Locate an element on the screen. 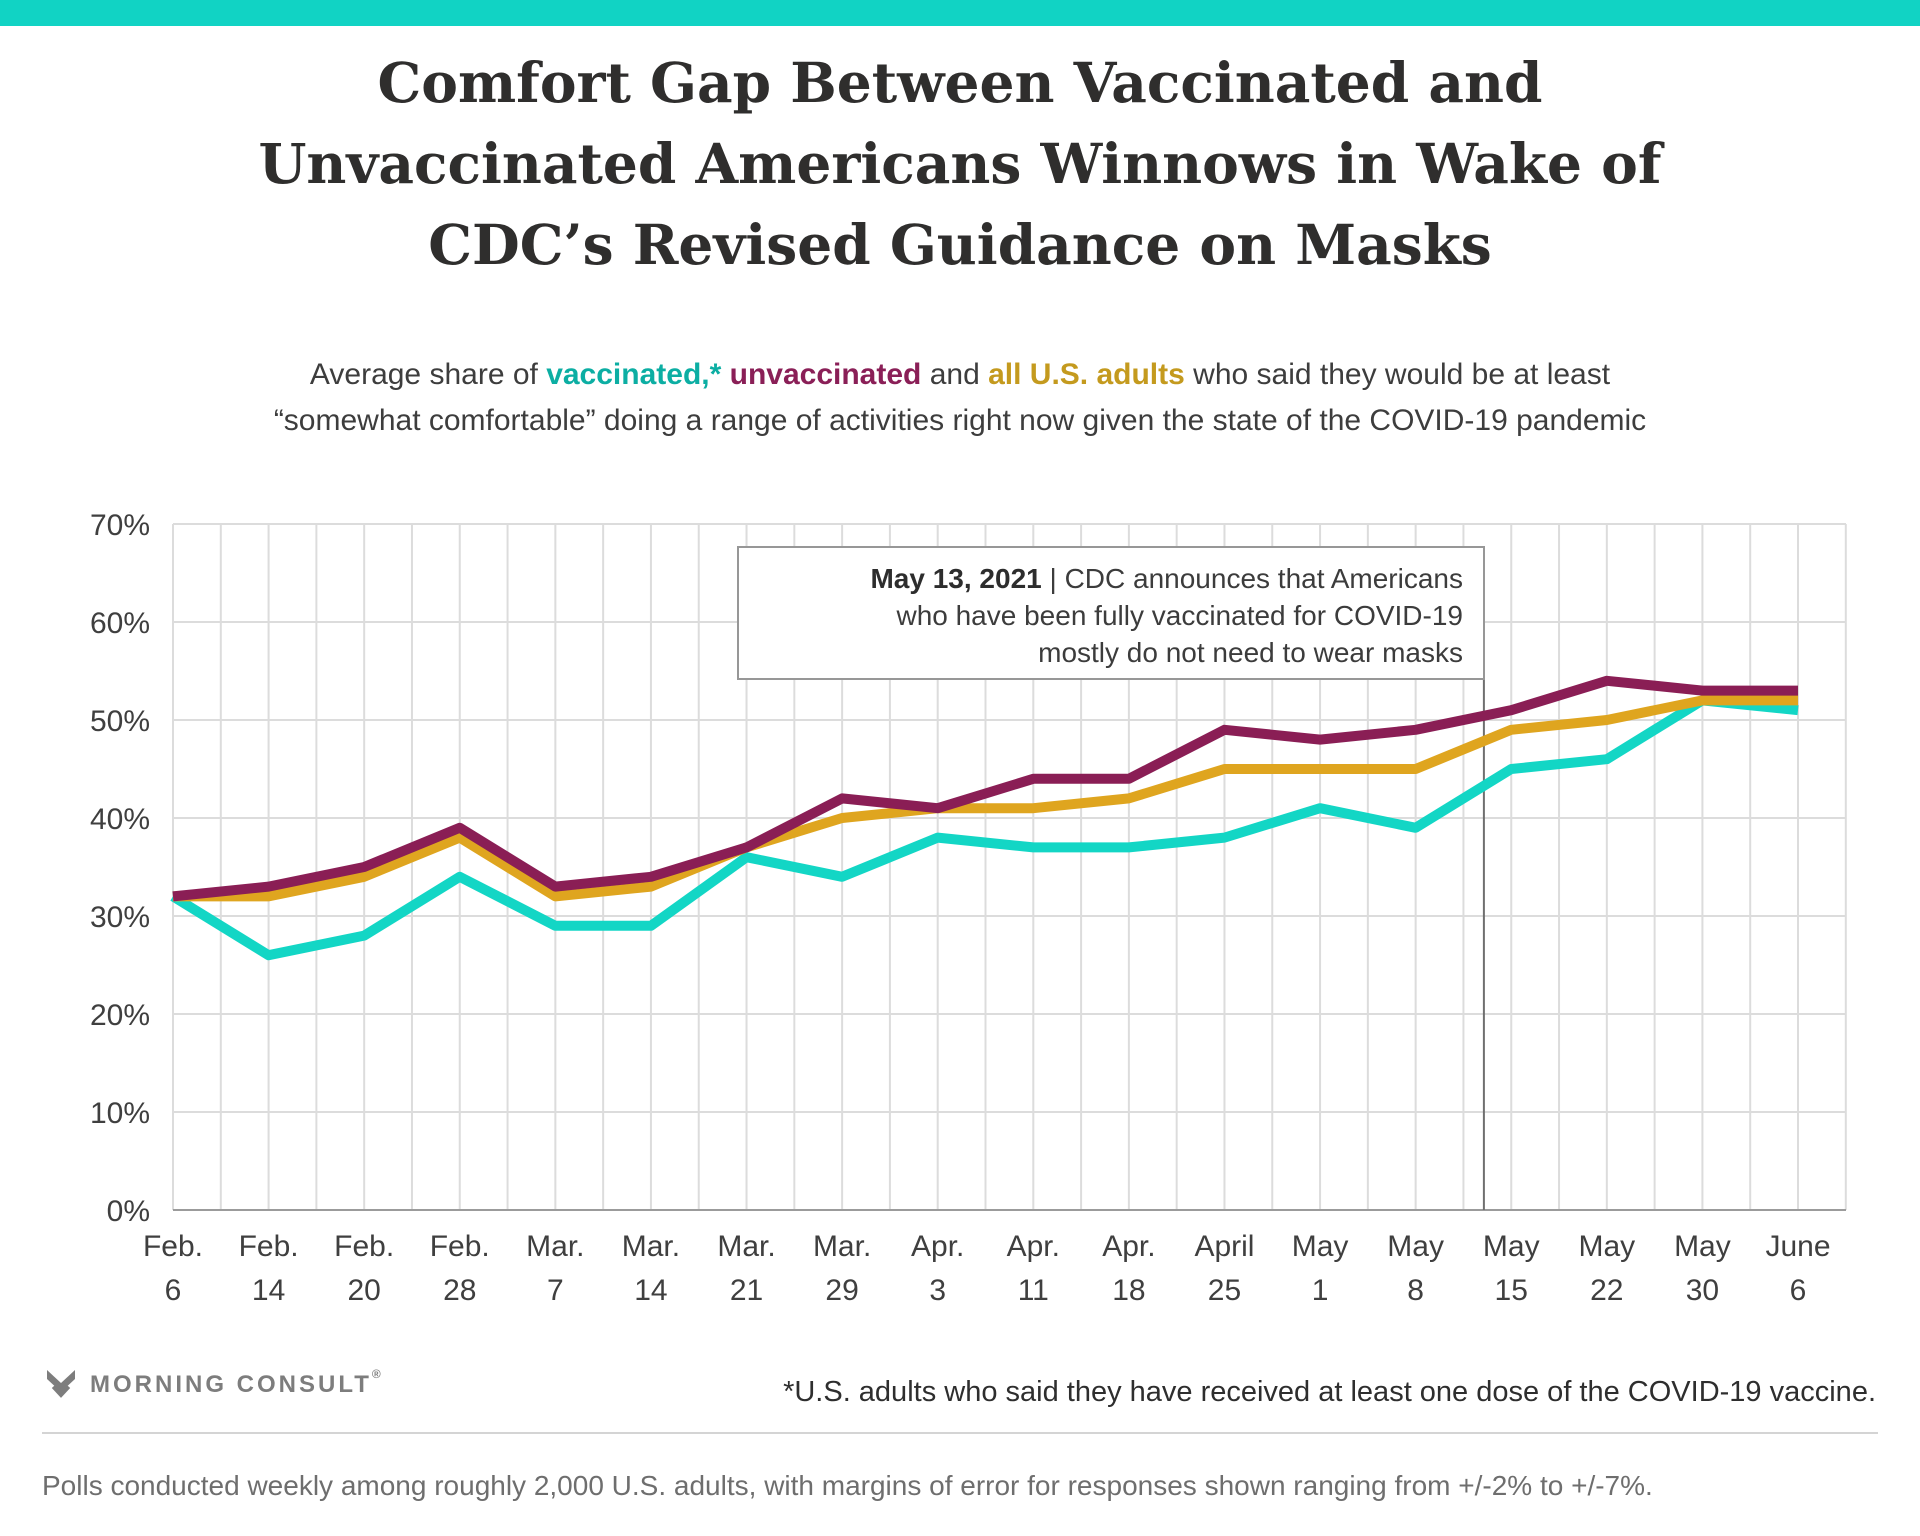 The height and width of the screenshot is (1536, 1920). page-title-line-1: Comfort Gap Between Vaccinated and is located at coordinates (960, 82).